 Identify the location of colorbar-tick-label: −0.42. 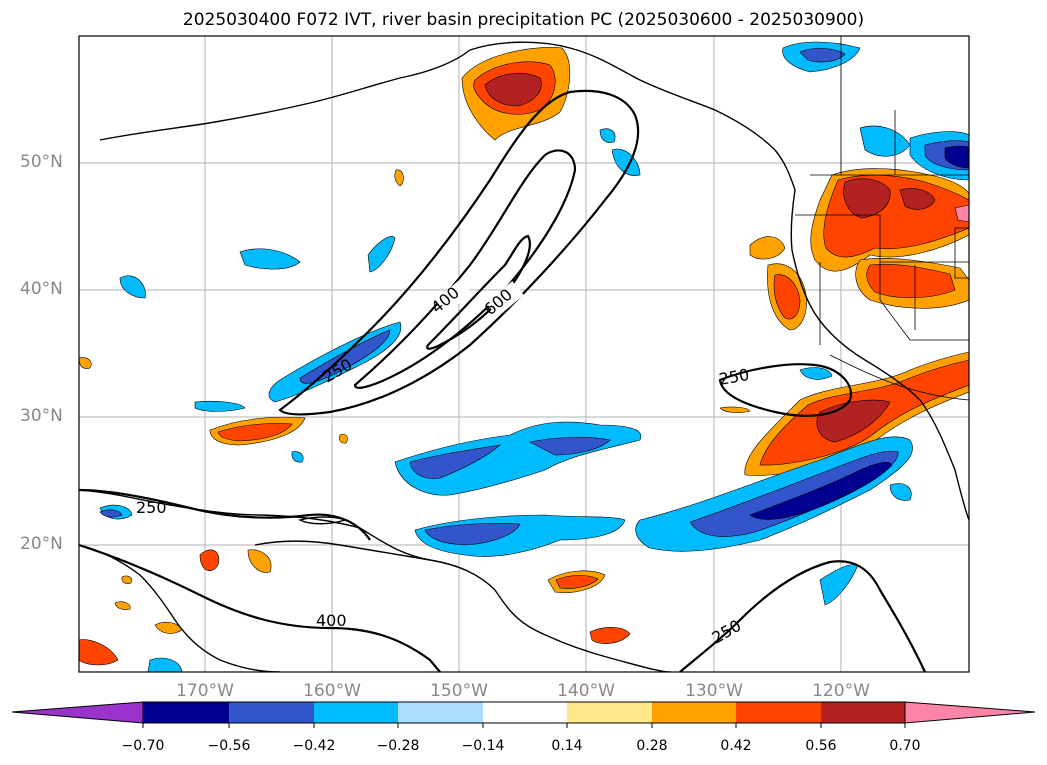
(314, 746).